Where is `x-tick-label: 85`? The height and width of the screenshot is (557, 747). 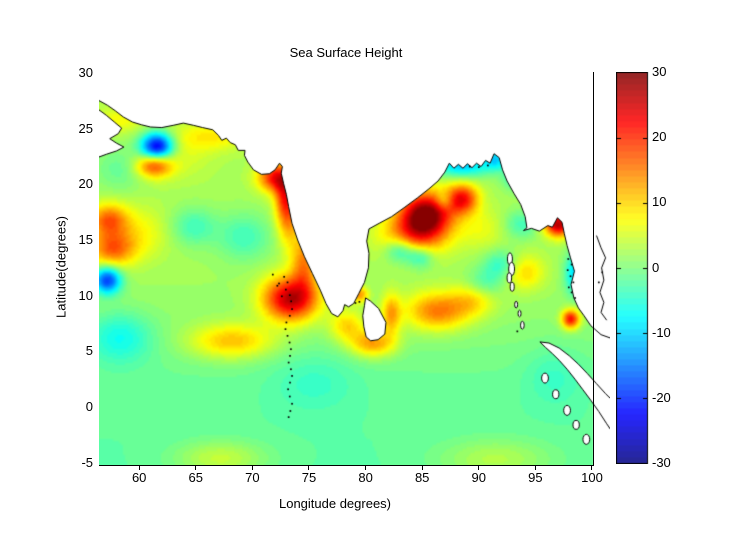
x-tick-label: 85 is located at coordinates (422, 477).